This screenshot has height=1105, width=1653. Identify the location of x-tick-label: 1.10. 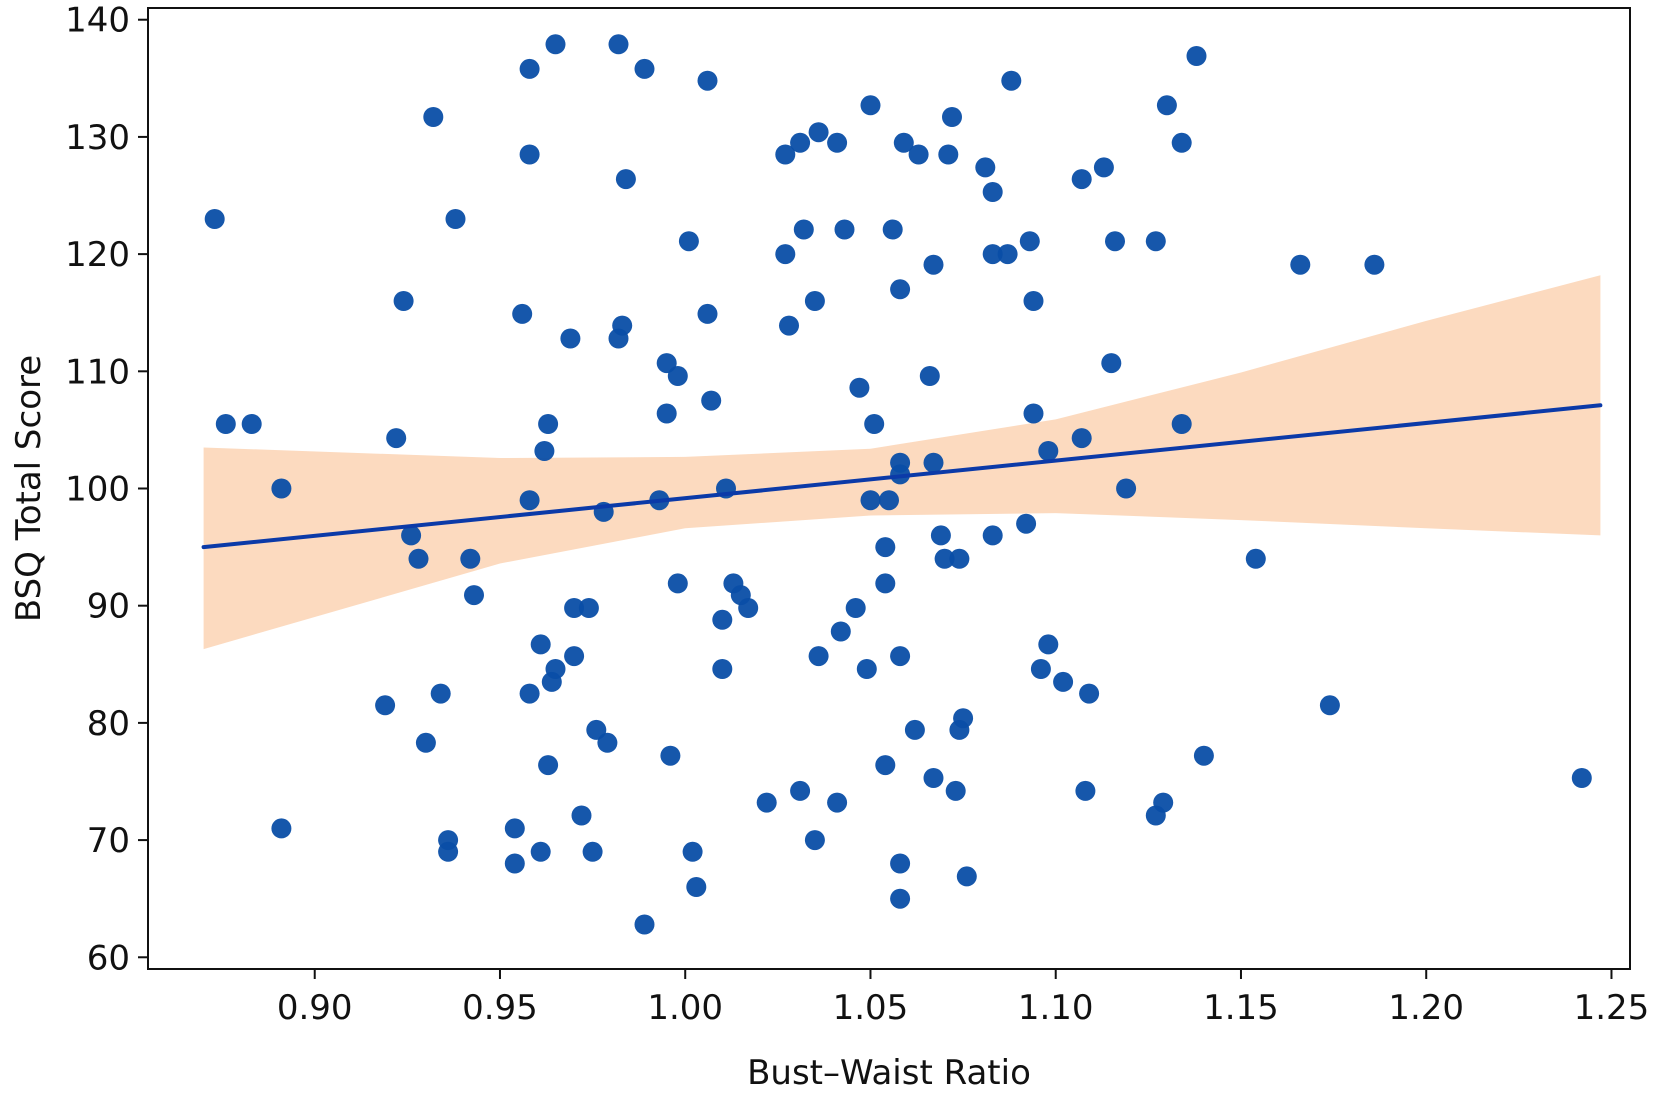
(1056, 1008).